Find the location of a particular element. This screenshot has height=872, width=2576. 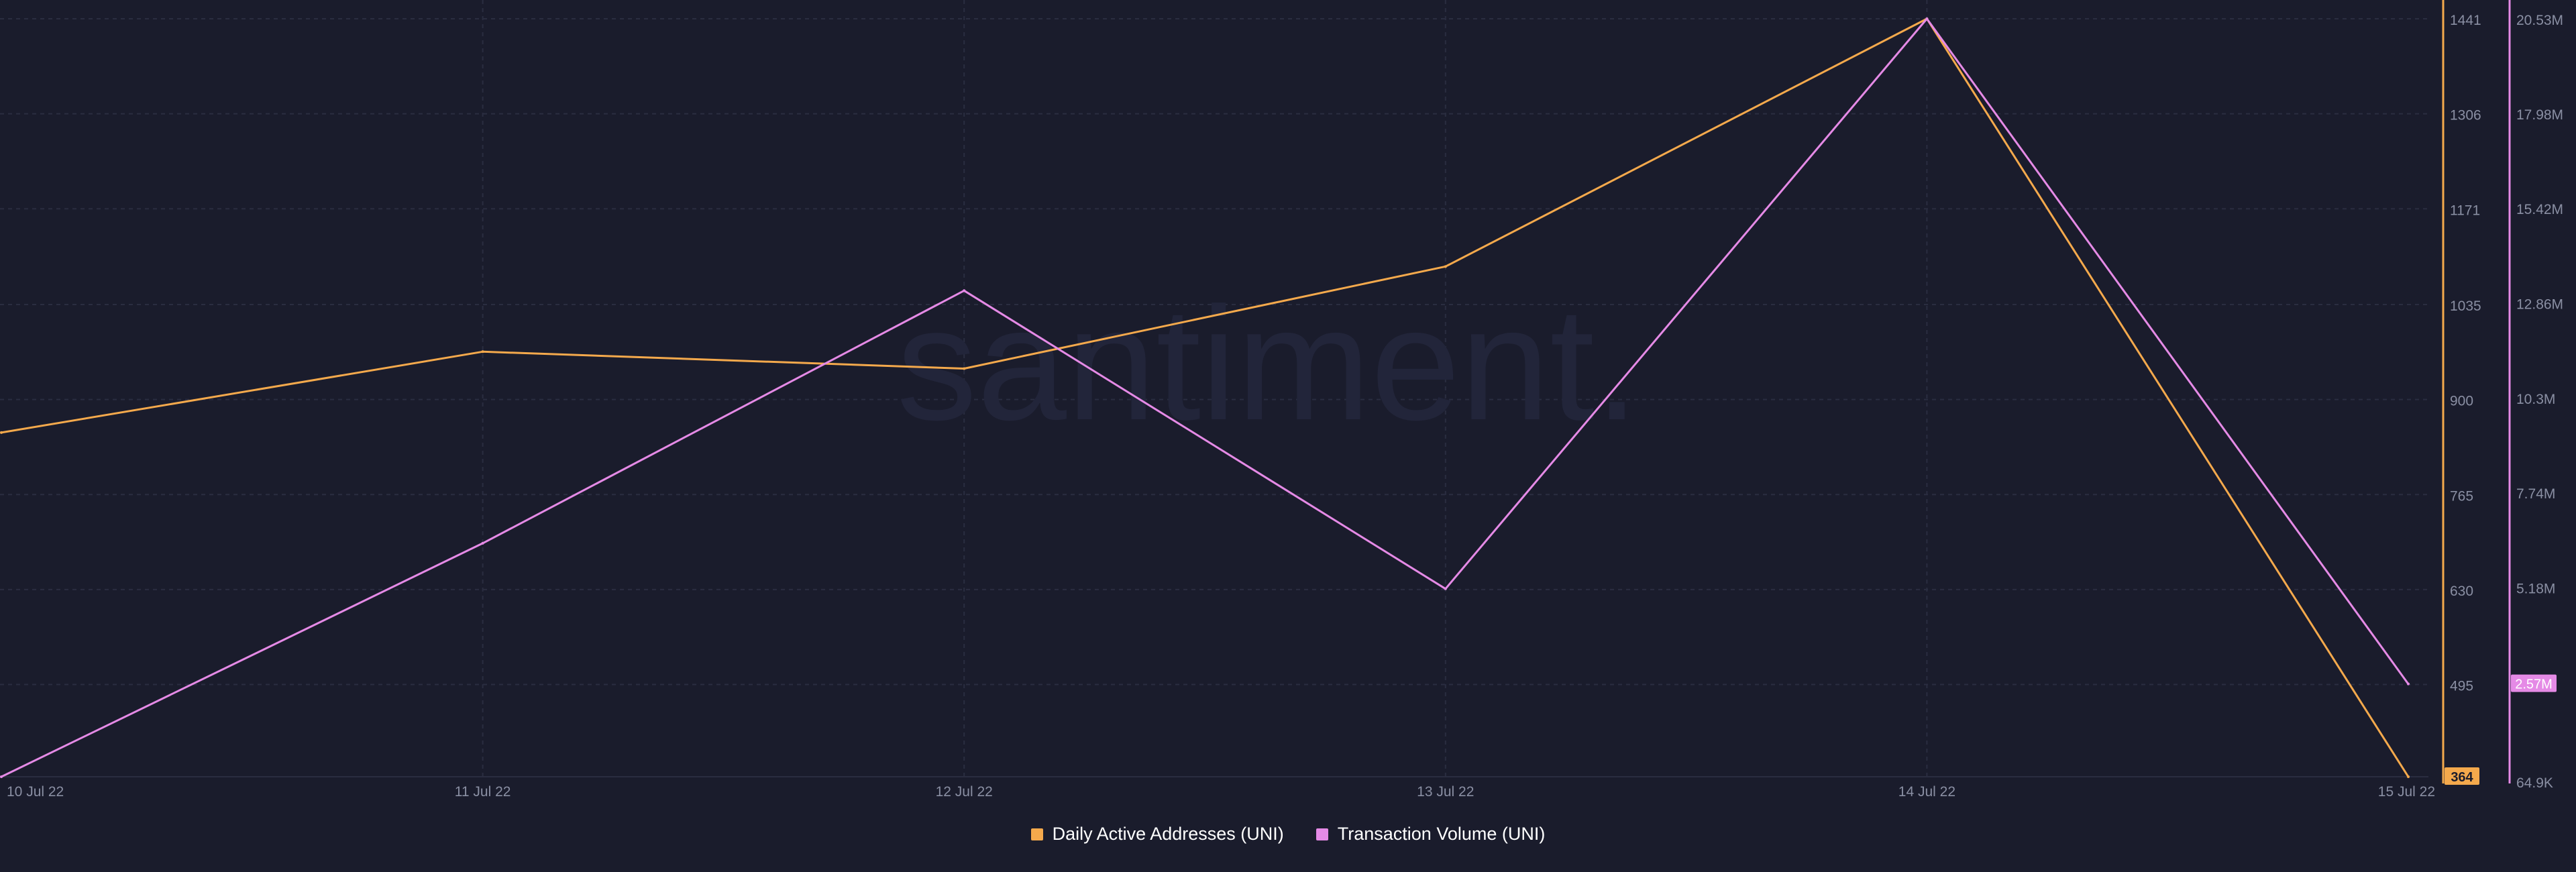

left-axis-tick-label: 1035 is located at coordinates (2465, 306).